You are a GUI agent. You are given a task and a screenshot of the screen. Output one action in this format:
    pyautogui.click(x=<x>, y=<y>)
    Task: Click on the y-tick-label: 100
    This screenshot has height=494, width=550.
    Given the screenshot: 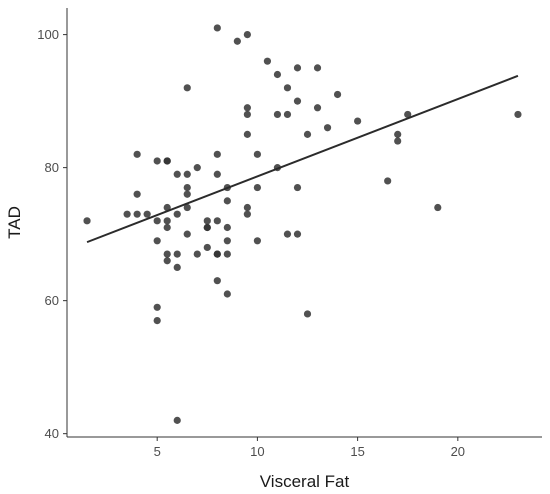 What is the action you would take?
    pyautogui.click(x=48, y=34)
    